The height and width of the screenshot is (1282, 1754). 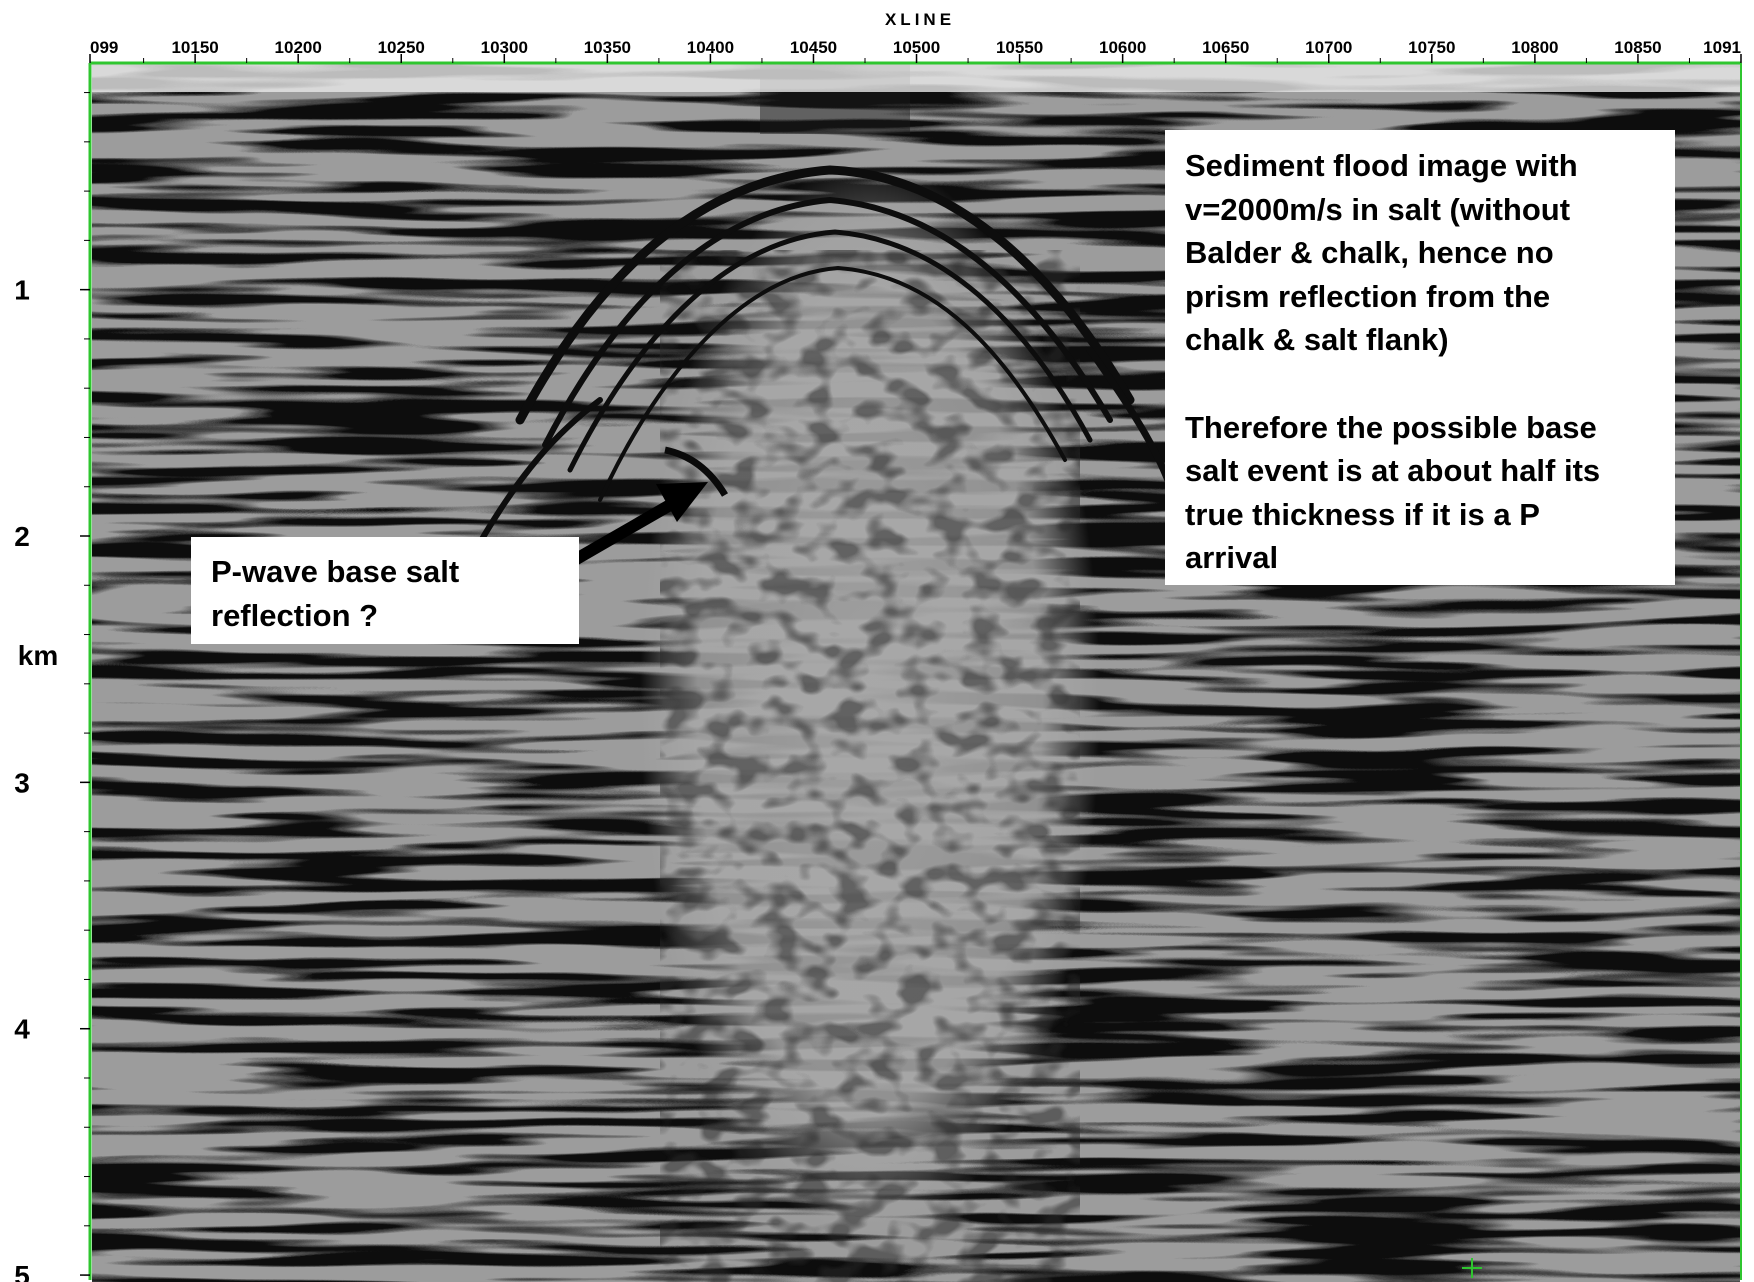 What do you see at coordinates (607, 47) in the screenshot?
I see `x-tick-label: 10350` at bounding box center [607, 47].